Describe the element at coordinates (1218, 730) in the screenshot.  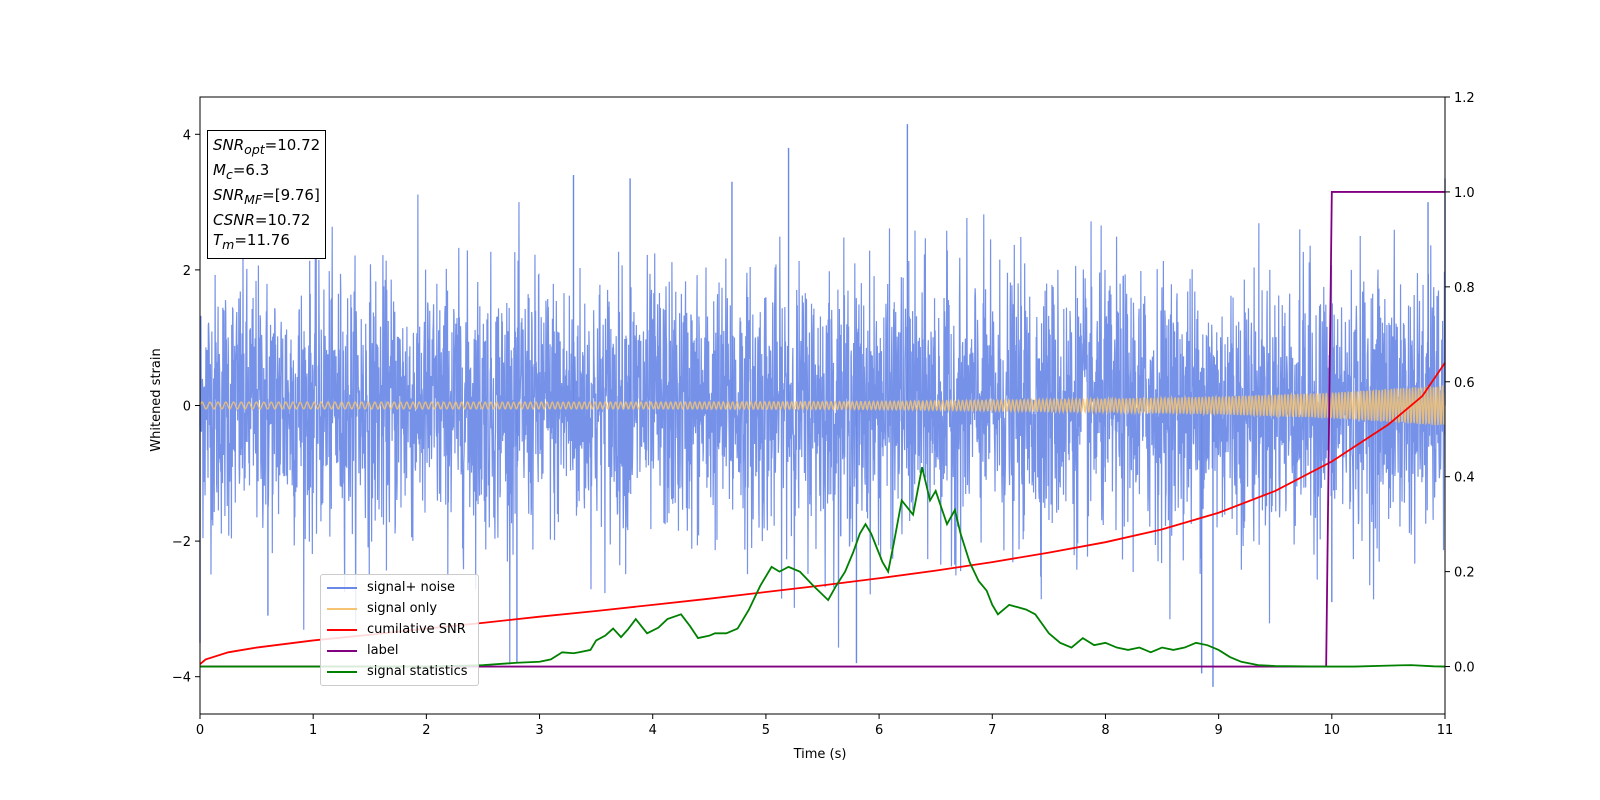
I see `x-tick-label: 9` at that location.